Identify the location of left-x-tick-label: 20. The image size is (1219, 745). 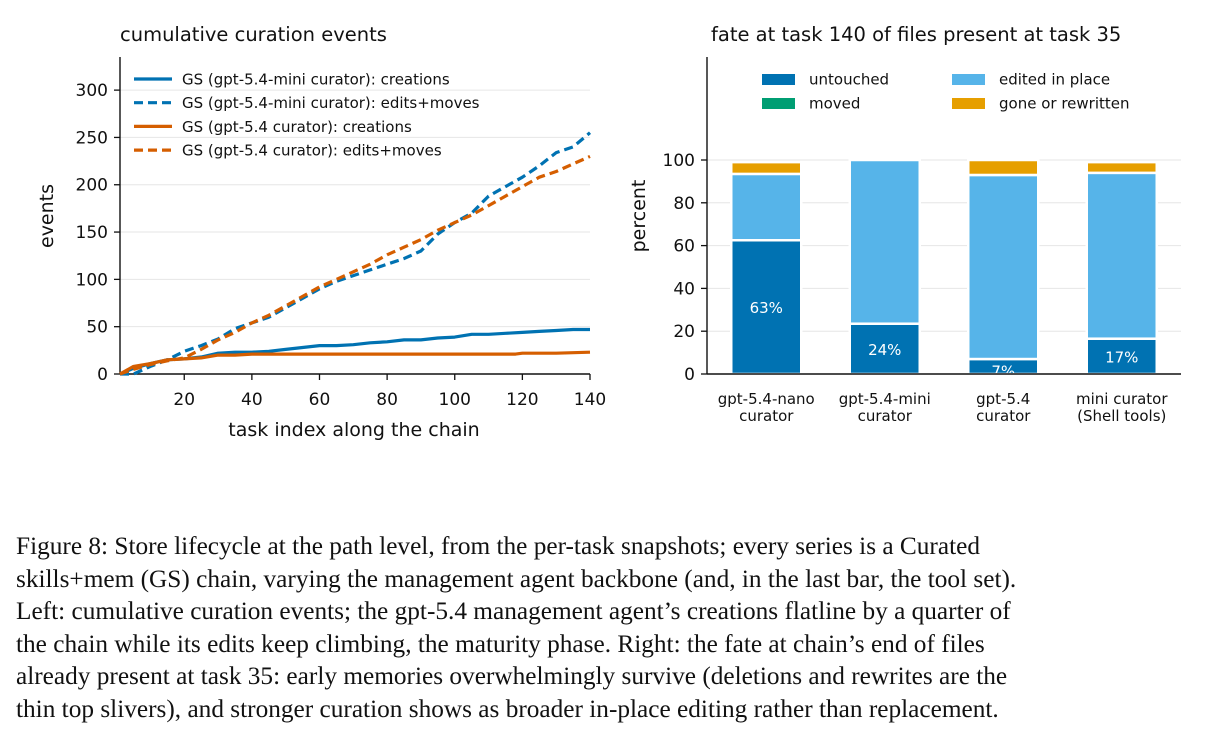
(184, 400).